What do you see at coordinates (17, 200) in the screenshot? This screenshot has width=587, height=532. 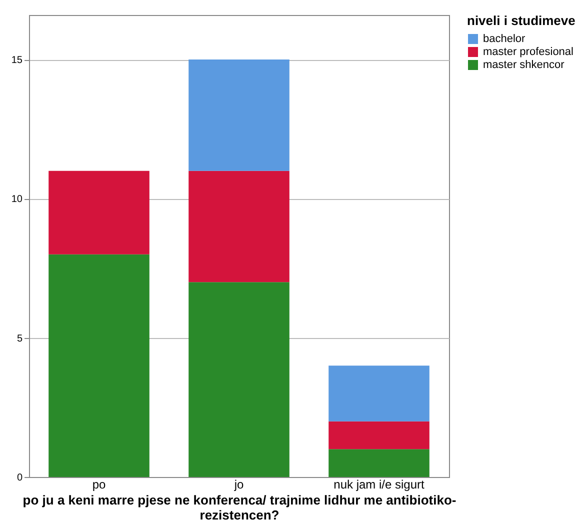 I see `y-tick-label: 10` at bounding box center [17, 200].